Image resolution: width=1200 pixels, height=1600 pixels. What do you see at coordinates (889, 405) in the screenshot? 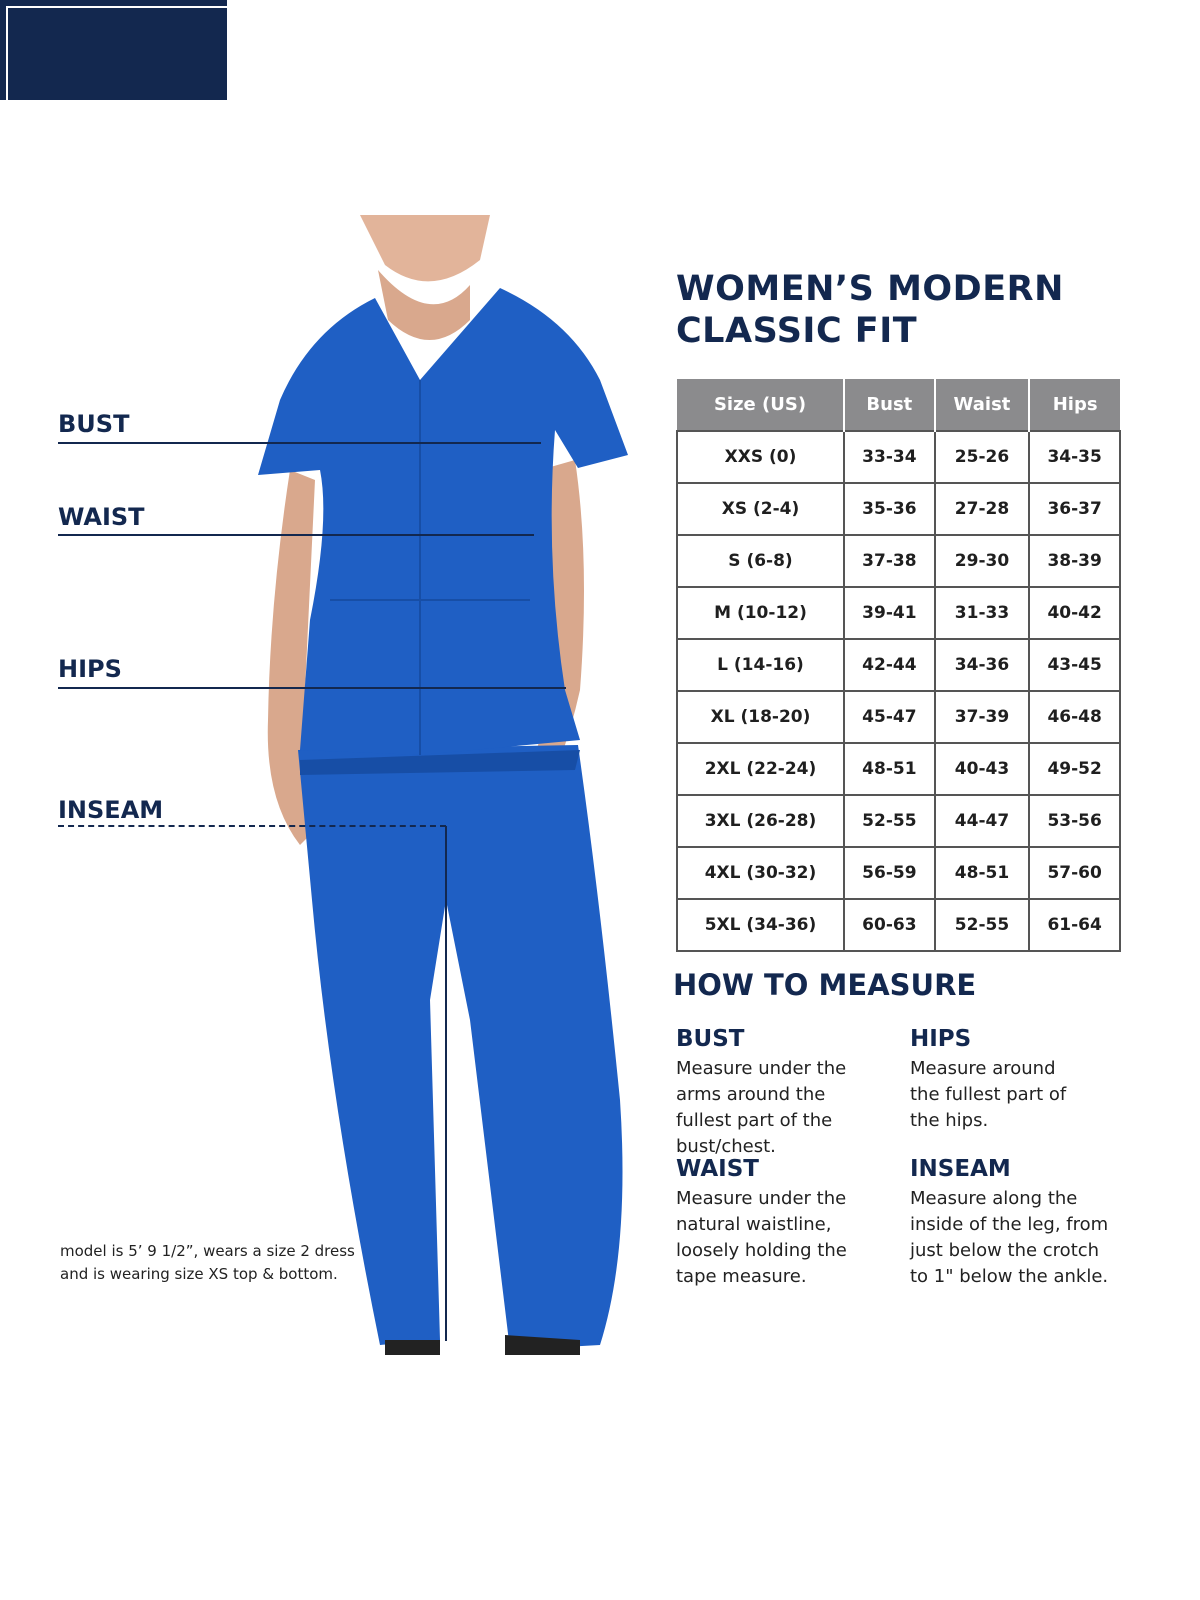
I see `column-header: Bust` at bounding box center [889, 405].